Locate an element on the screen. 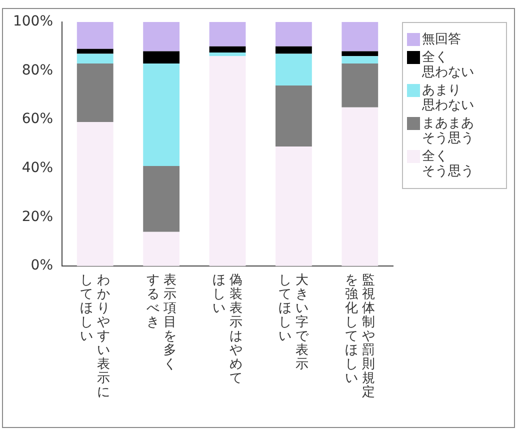  y-tick-label: 60% is located at coordinates (38, 119).